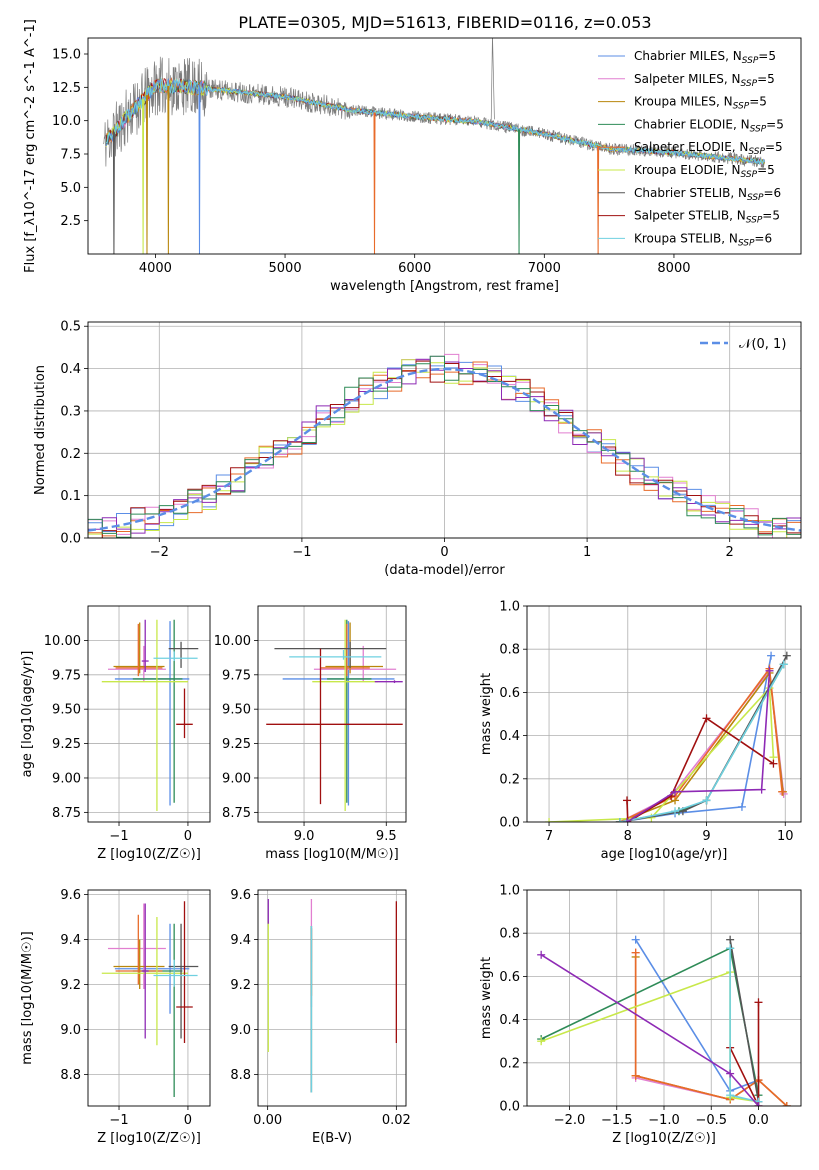  Describe the element at coordinates (444, 449) in the screenshot. I see `normal-curve` at that location.